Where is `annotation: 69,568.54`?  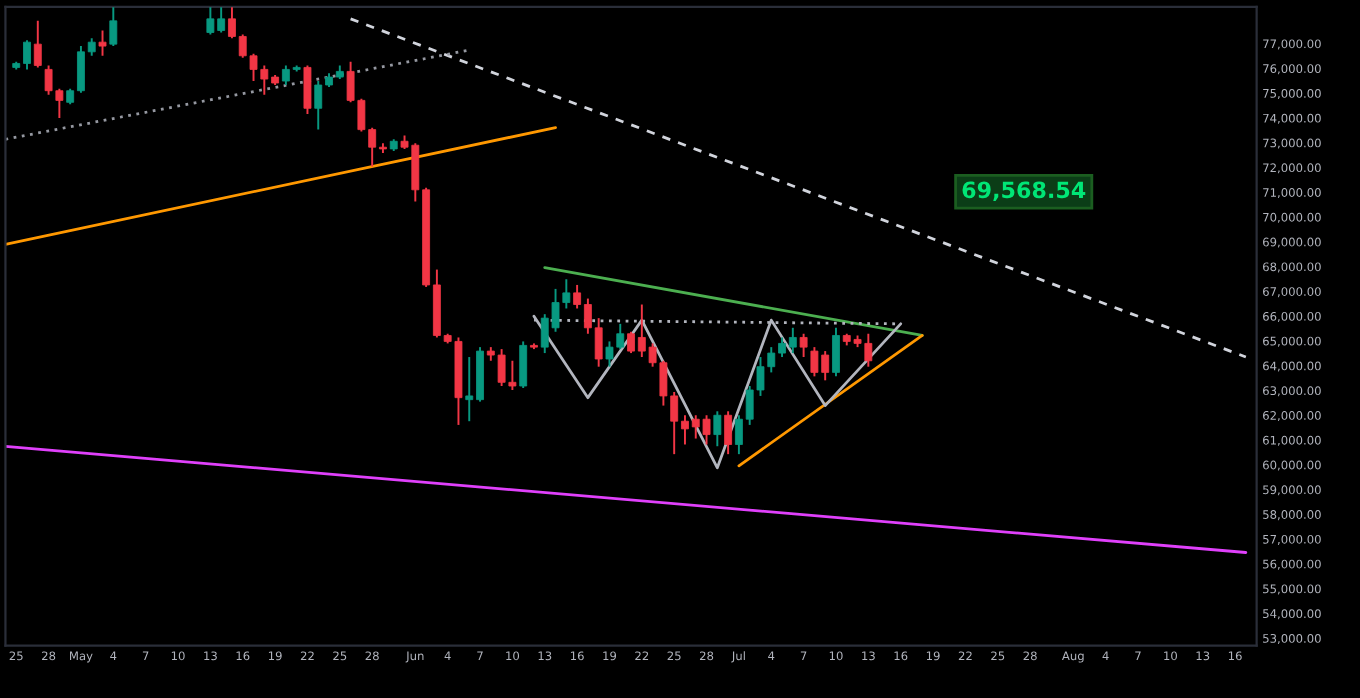 annotation: 69,568.54 is located at coordinates (1024, 191).